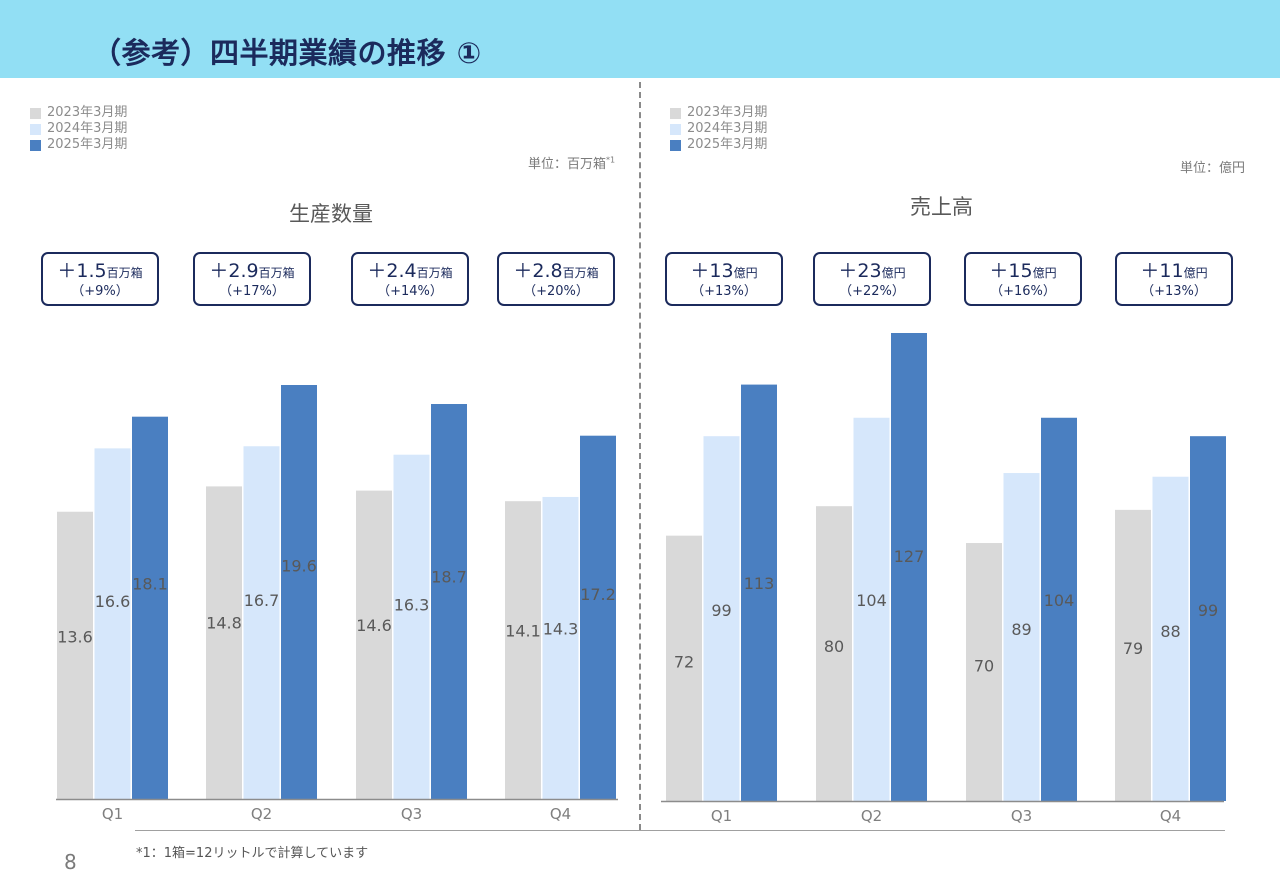 The image size is (1280, 888). I want to click on callout-left-q3: ＋2.4百万箱 （+14%）, so click(410, 279).